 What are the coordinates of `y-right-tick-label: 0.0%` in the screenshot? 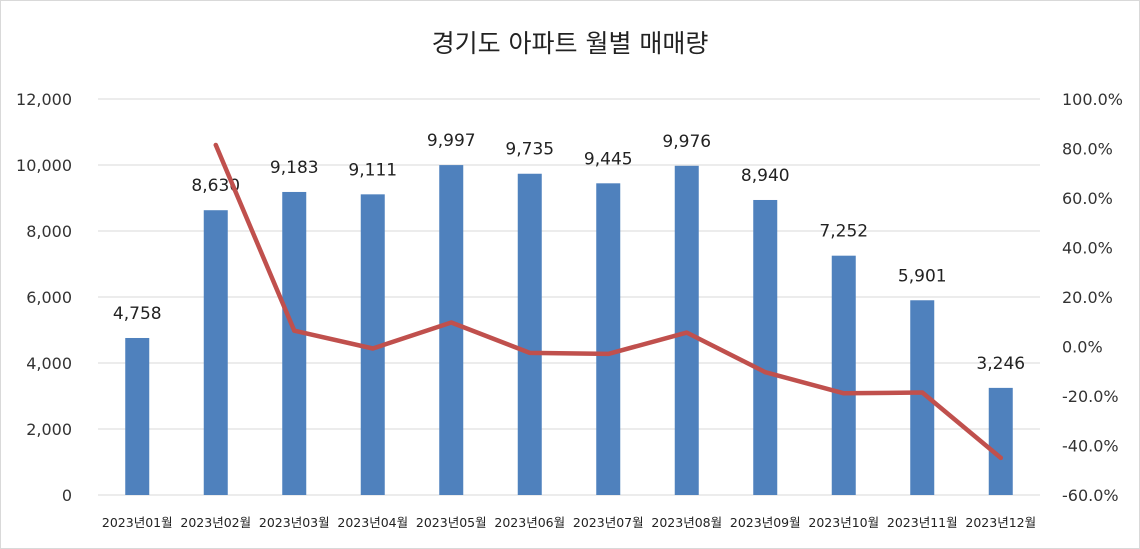 It's located at (1082, 347).